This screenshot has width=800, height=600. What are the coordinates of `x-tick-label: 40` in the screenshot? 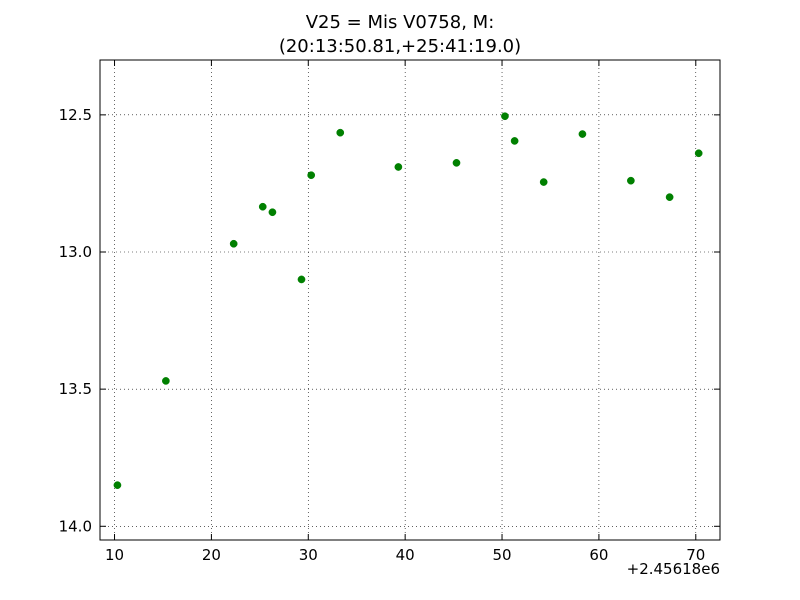 It's located at (405, 555).